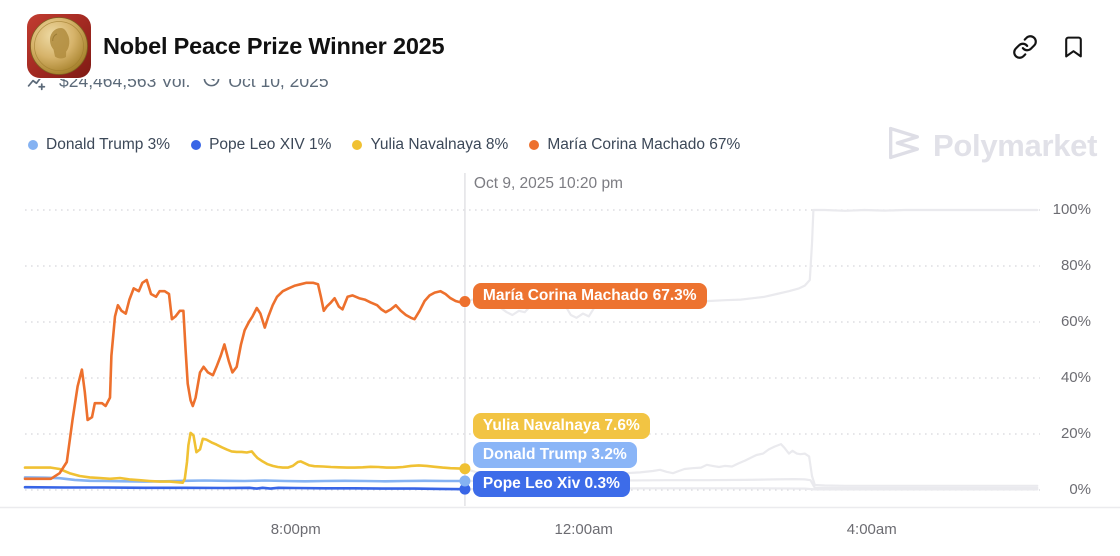 The height and width of the screenshot is (556, 1120). What do you see at coordinates (1075, 321) in the screenshot?
I see `y-tick-label: 60%` at bounding box center [1075, 321].